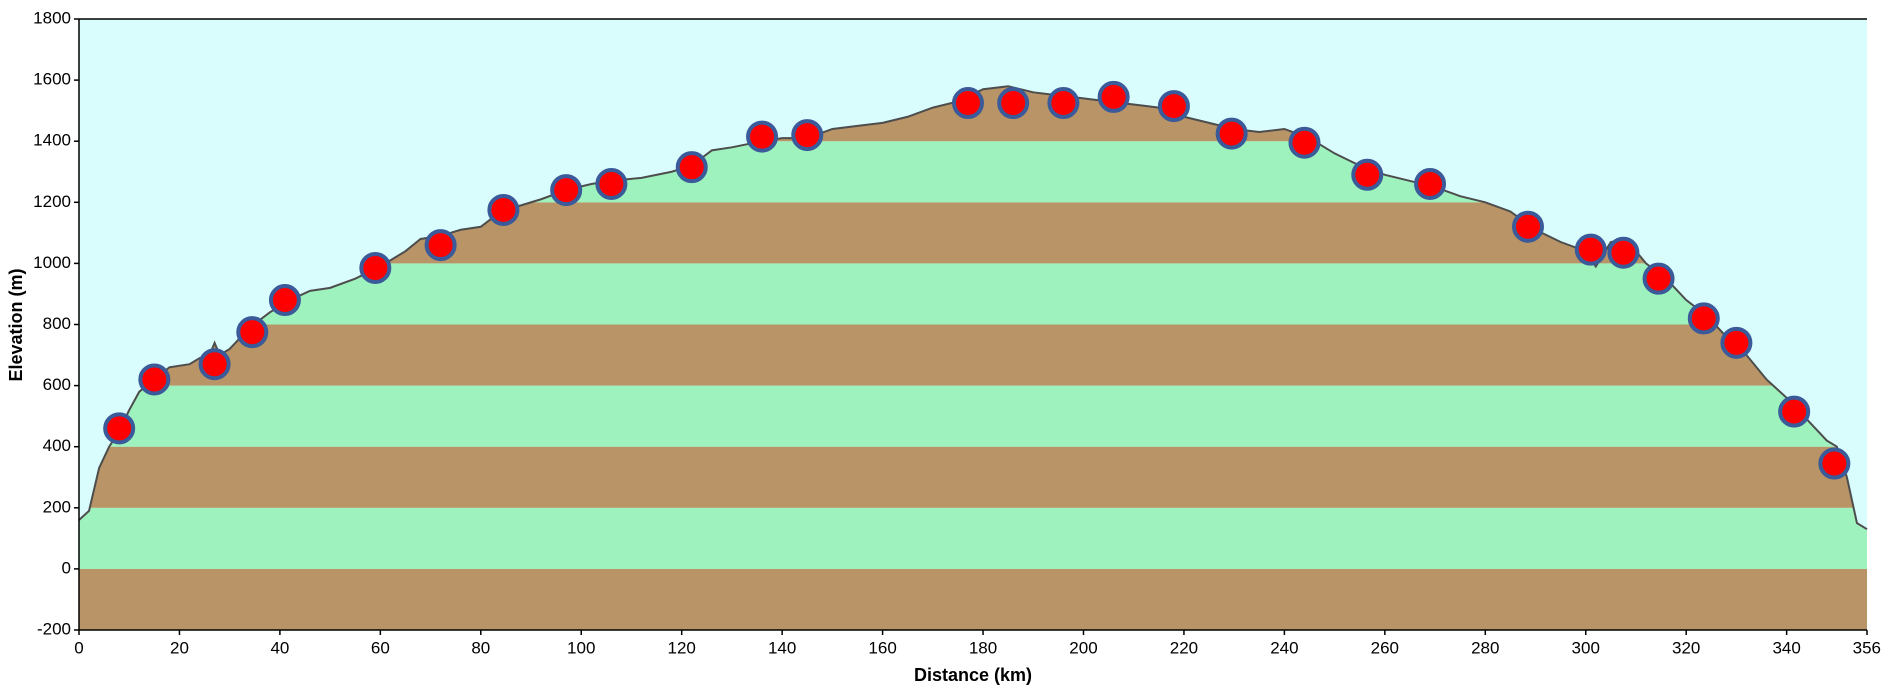 The image size is (1884, 692). I want to click on y-tick-label: 1600, so click(52, 79).